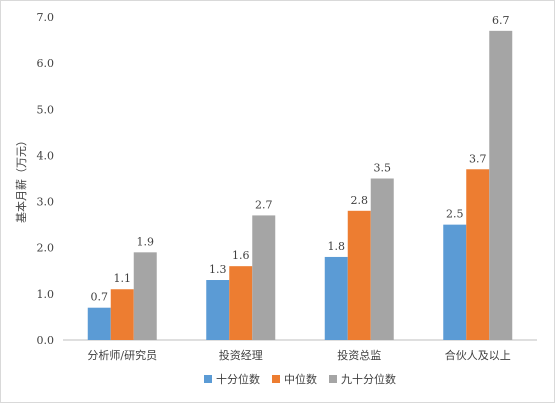 The width and height of the screenshot is (555, 403). I want to click on category-labels: 分析师/研究员 投资经理 投资总监 合伙人及以上, so click(298, 355).